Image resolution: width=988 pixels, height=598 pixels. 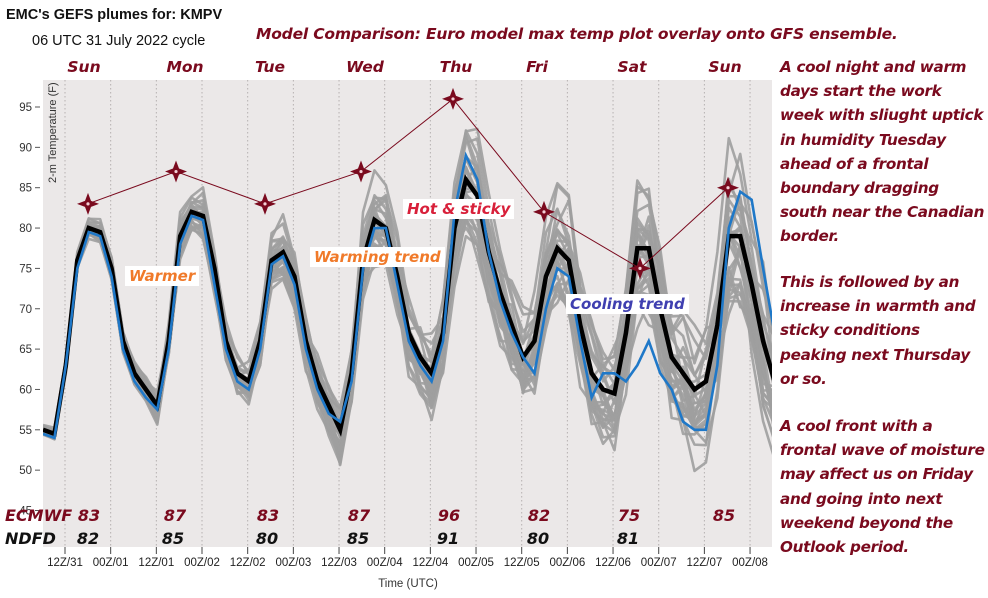 What do you see at coordinates (537, 67) in the screenshot?
I see `day-label: Fri` at bounding box center [537, 67].